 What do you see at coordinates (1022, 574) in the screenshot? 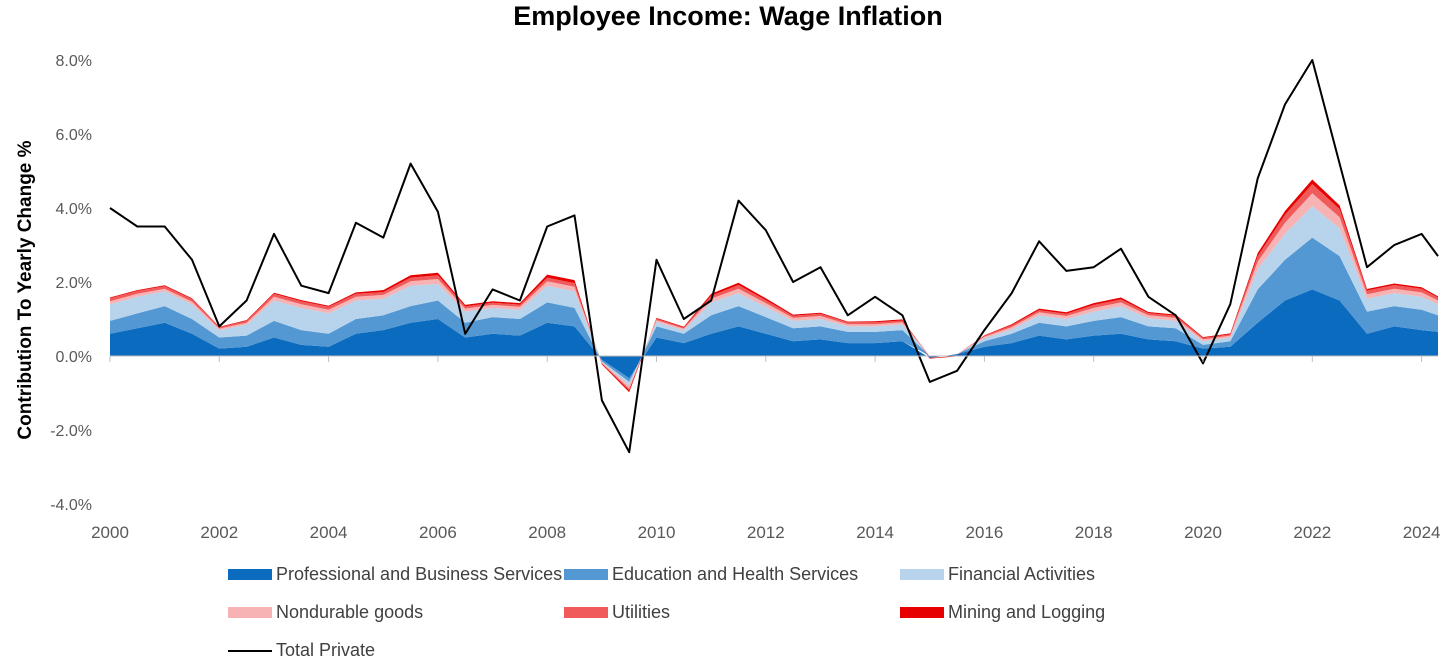
I see `legend-label: Financial Activities` at bounding box center [1022, 574].